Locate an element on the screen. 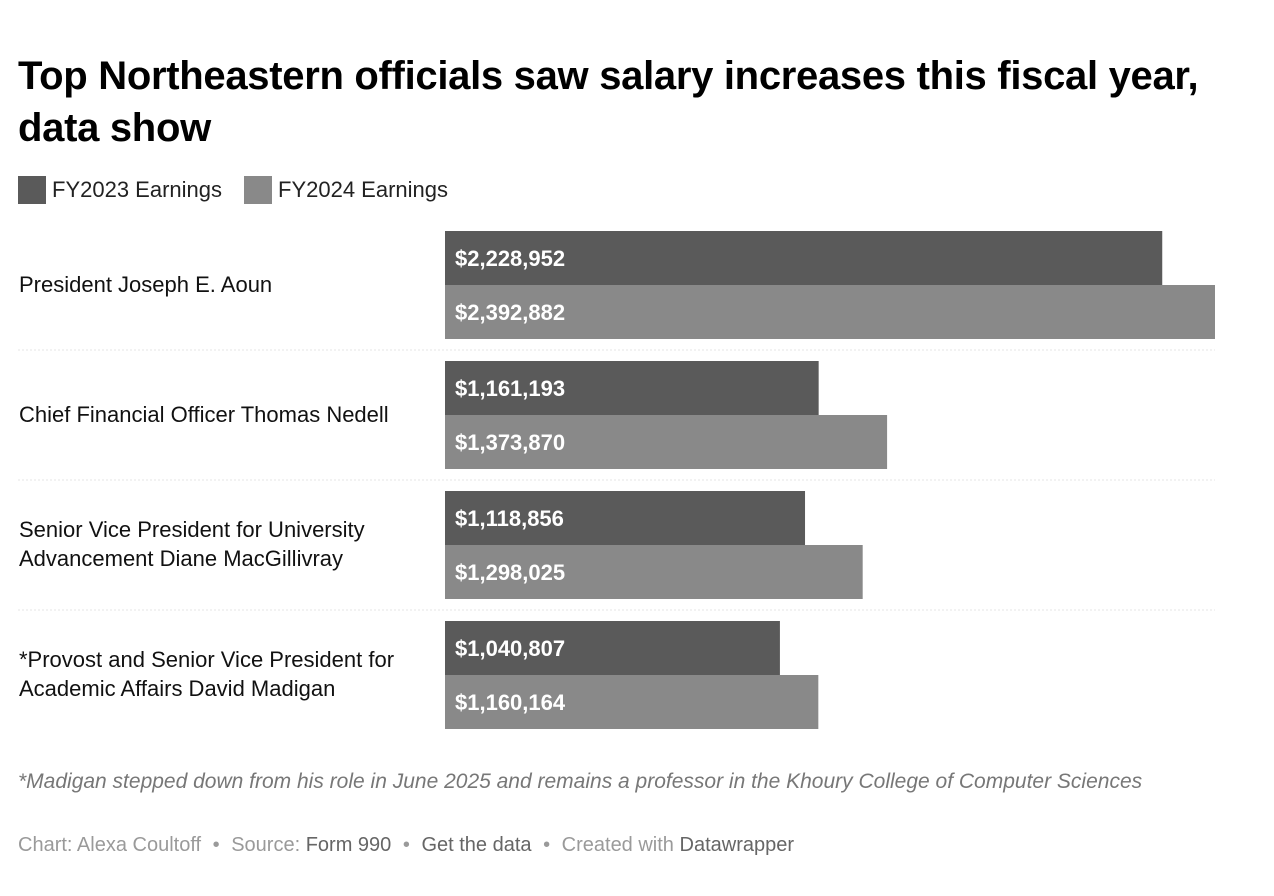 This screenshot has width=1274, height=896. data-label-aoun-fy2023: $2,228,952 is located at coordinates (510, 258).